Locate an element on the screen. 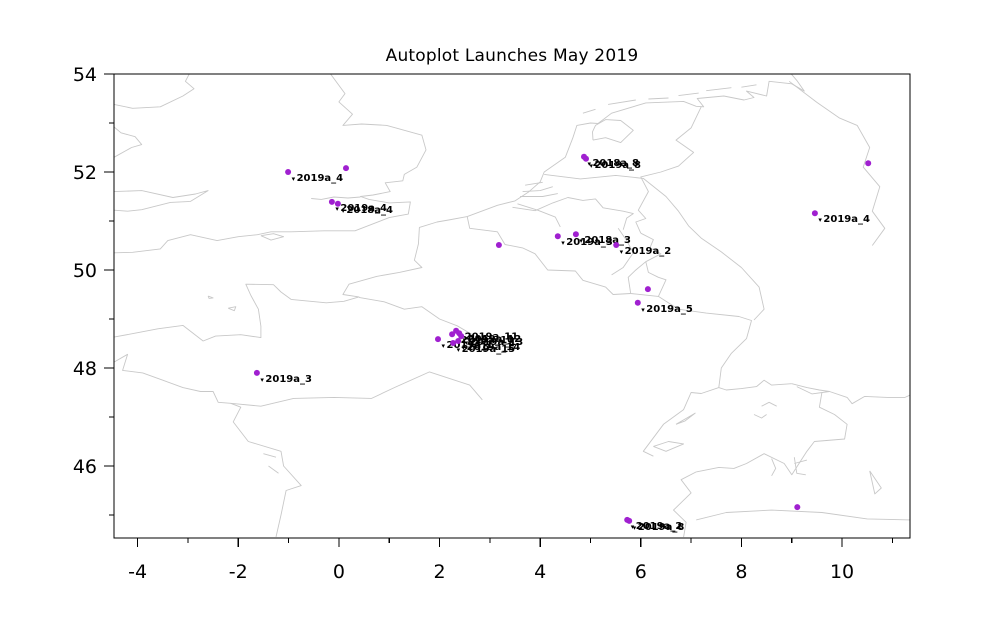 This screenshot has width=1003, height=633. event-label: ▾ 2019a_13 is located at coordinates (494, 342).